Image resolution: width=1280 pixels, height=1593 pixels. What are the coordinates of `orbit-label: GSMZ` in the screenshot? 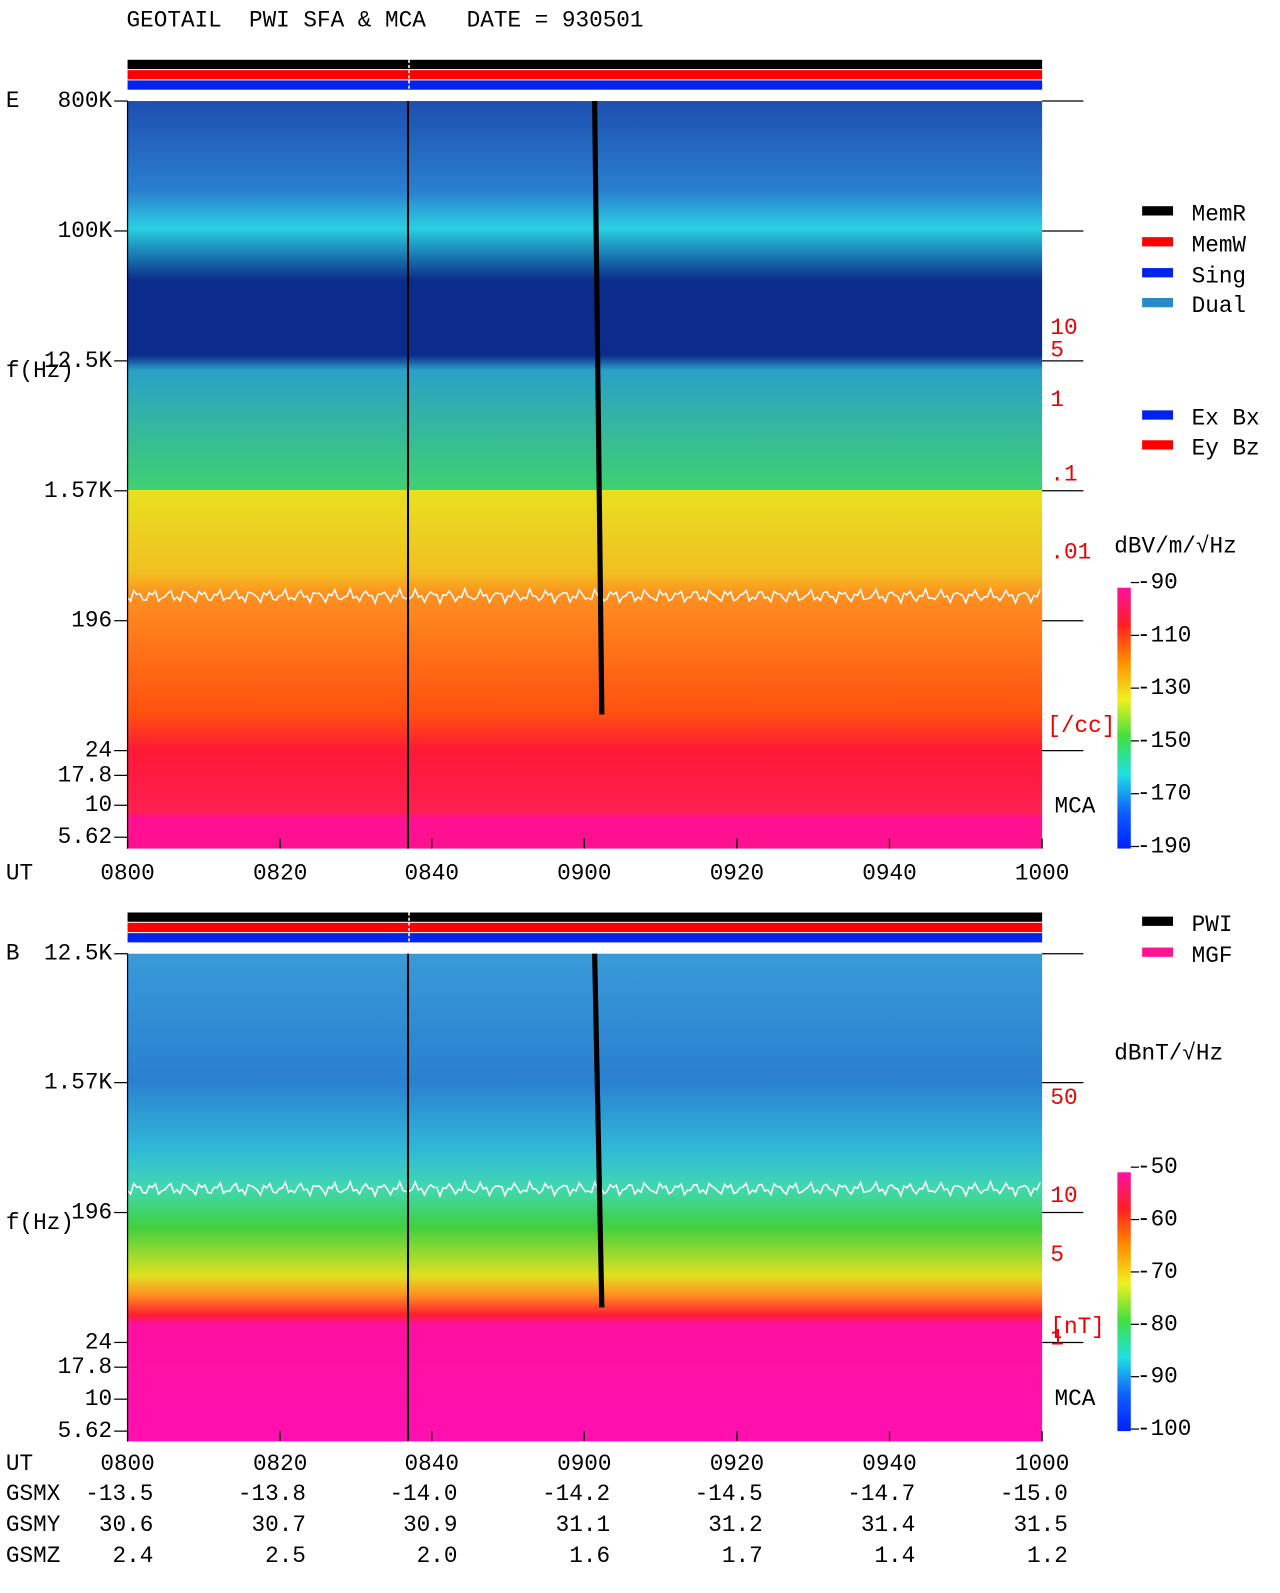 It's located at (33, 1556).